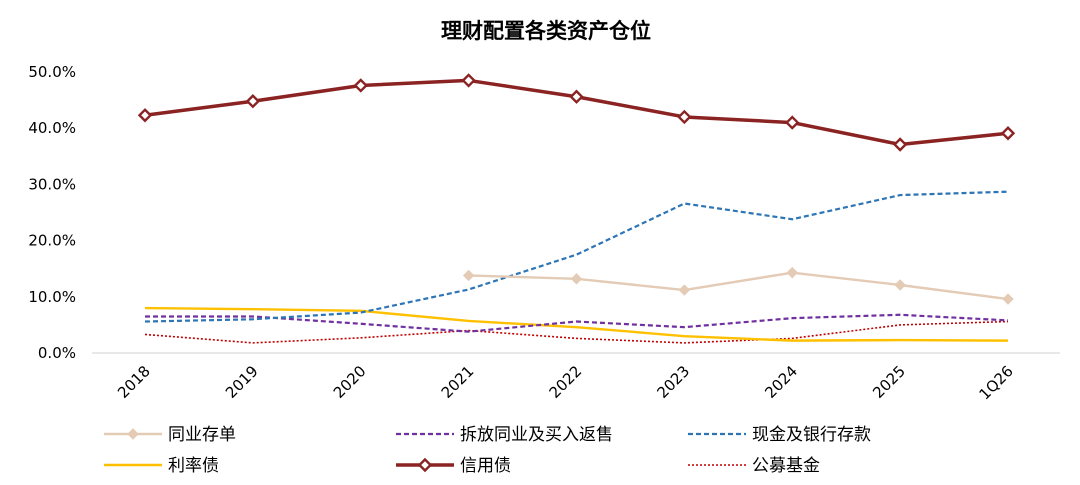 The image size is (1080, 485). What do you see at coordinates (786, 466) in the screenshot?
I see `legend-label: 公募基金` at bounding box center [786, 466].